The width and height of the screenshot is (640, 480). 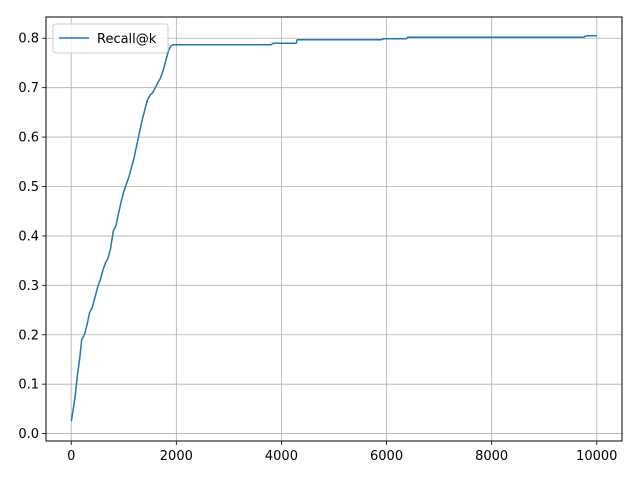 I want to click on x-tick-label: 0, so click(x=71, y=456).